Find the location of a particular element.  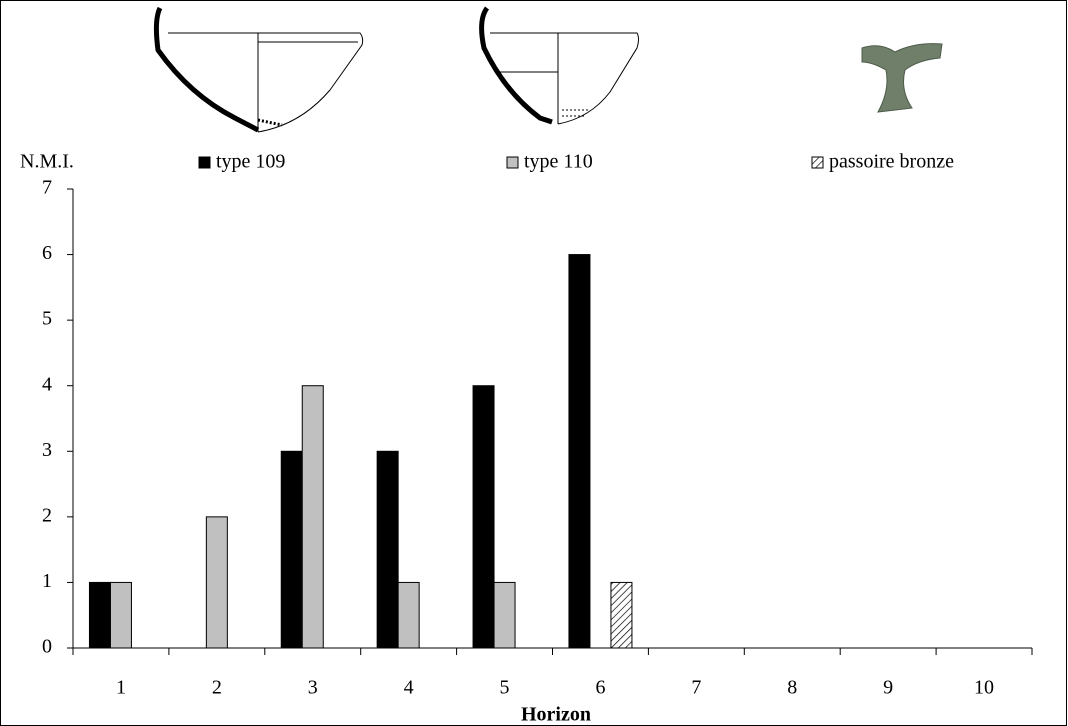

y-tick-label: 7 is located at coordinates (47, 188).